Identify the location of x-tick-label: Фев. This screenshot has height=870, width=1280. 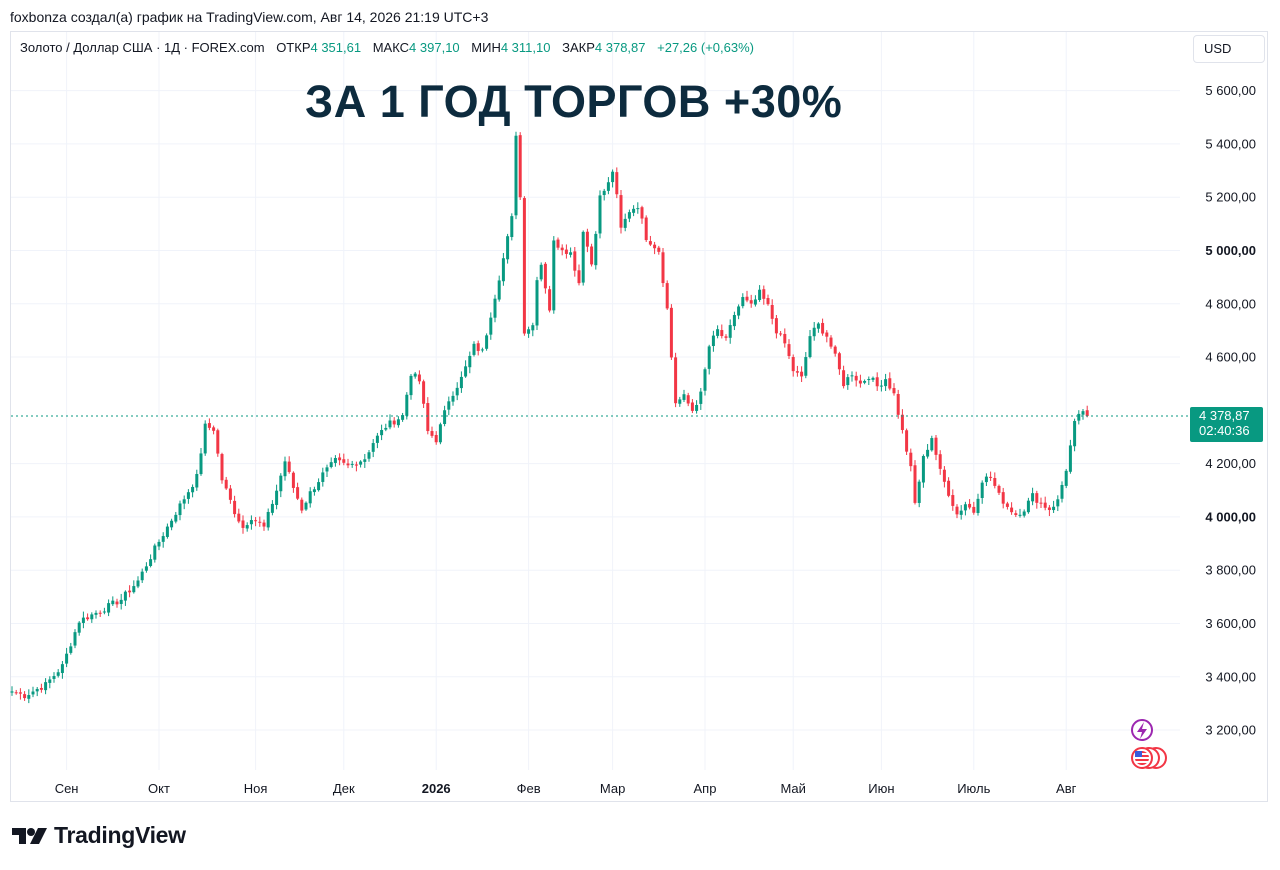
(529, 788).